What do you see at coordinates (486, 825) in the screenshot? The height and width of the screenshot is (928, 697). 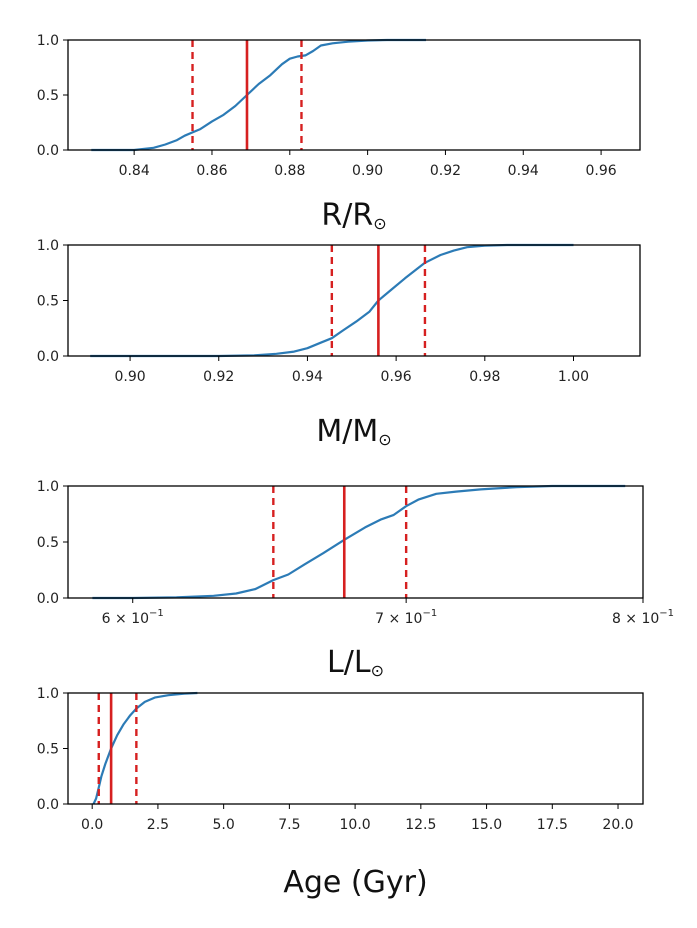 I see `x-tick-label: 15.0` at bounding box center [486, 825].